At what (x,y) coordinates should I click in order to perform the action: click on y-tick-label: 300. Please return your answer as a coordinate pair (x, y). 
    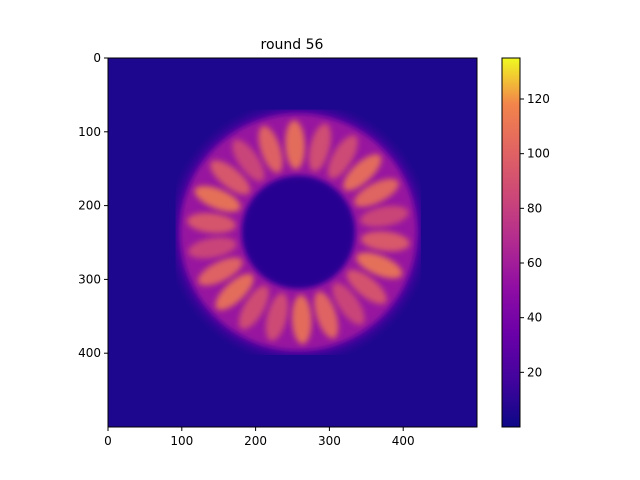
    Looking at the image, I should click on (89, 279).